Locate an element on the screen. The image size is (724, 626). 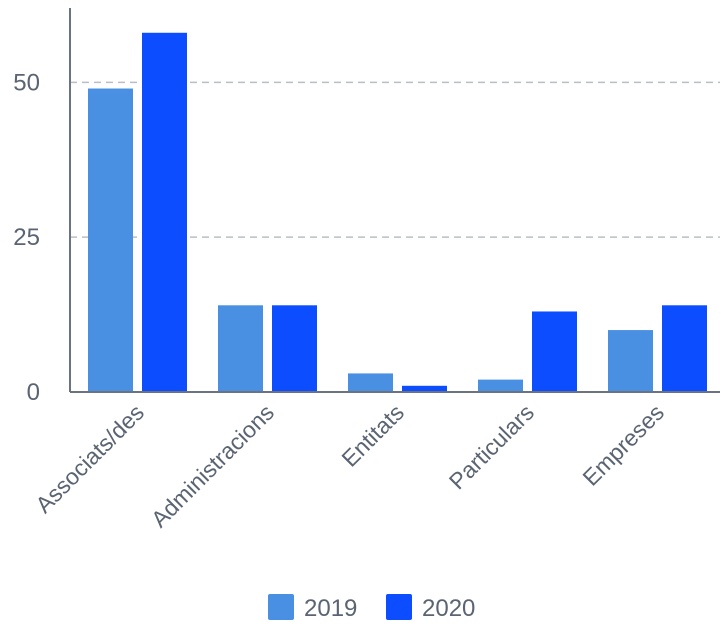
legend-item-2020: 2020 is located at coordinates (430, 608).